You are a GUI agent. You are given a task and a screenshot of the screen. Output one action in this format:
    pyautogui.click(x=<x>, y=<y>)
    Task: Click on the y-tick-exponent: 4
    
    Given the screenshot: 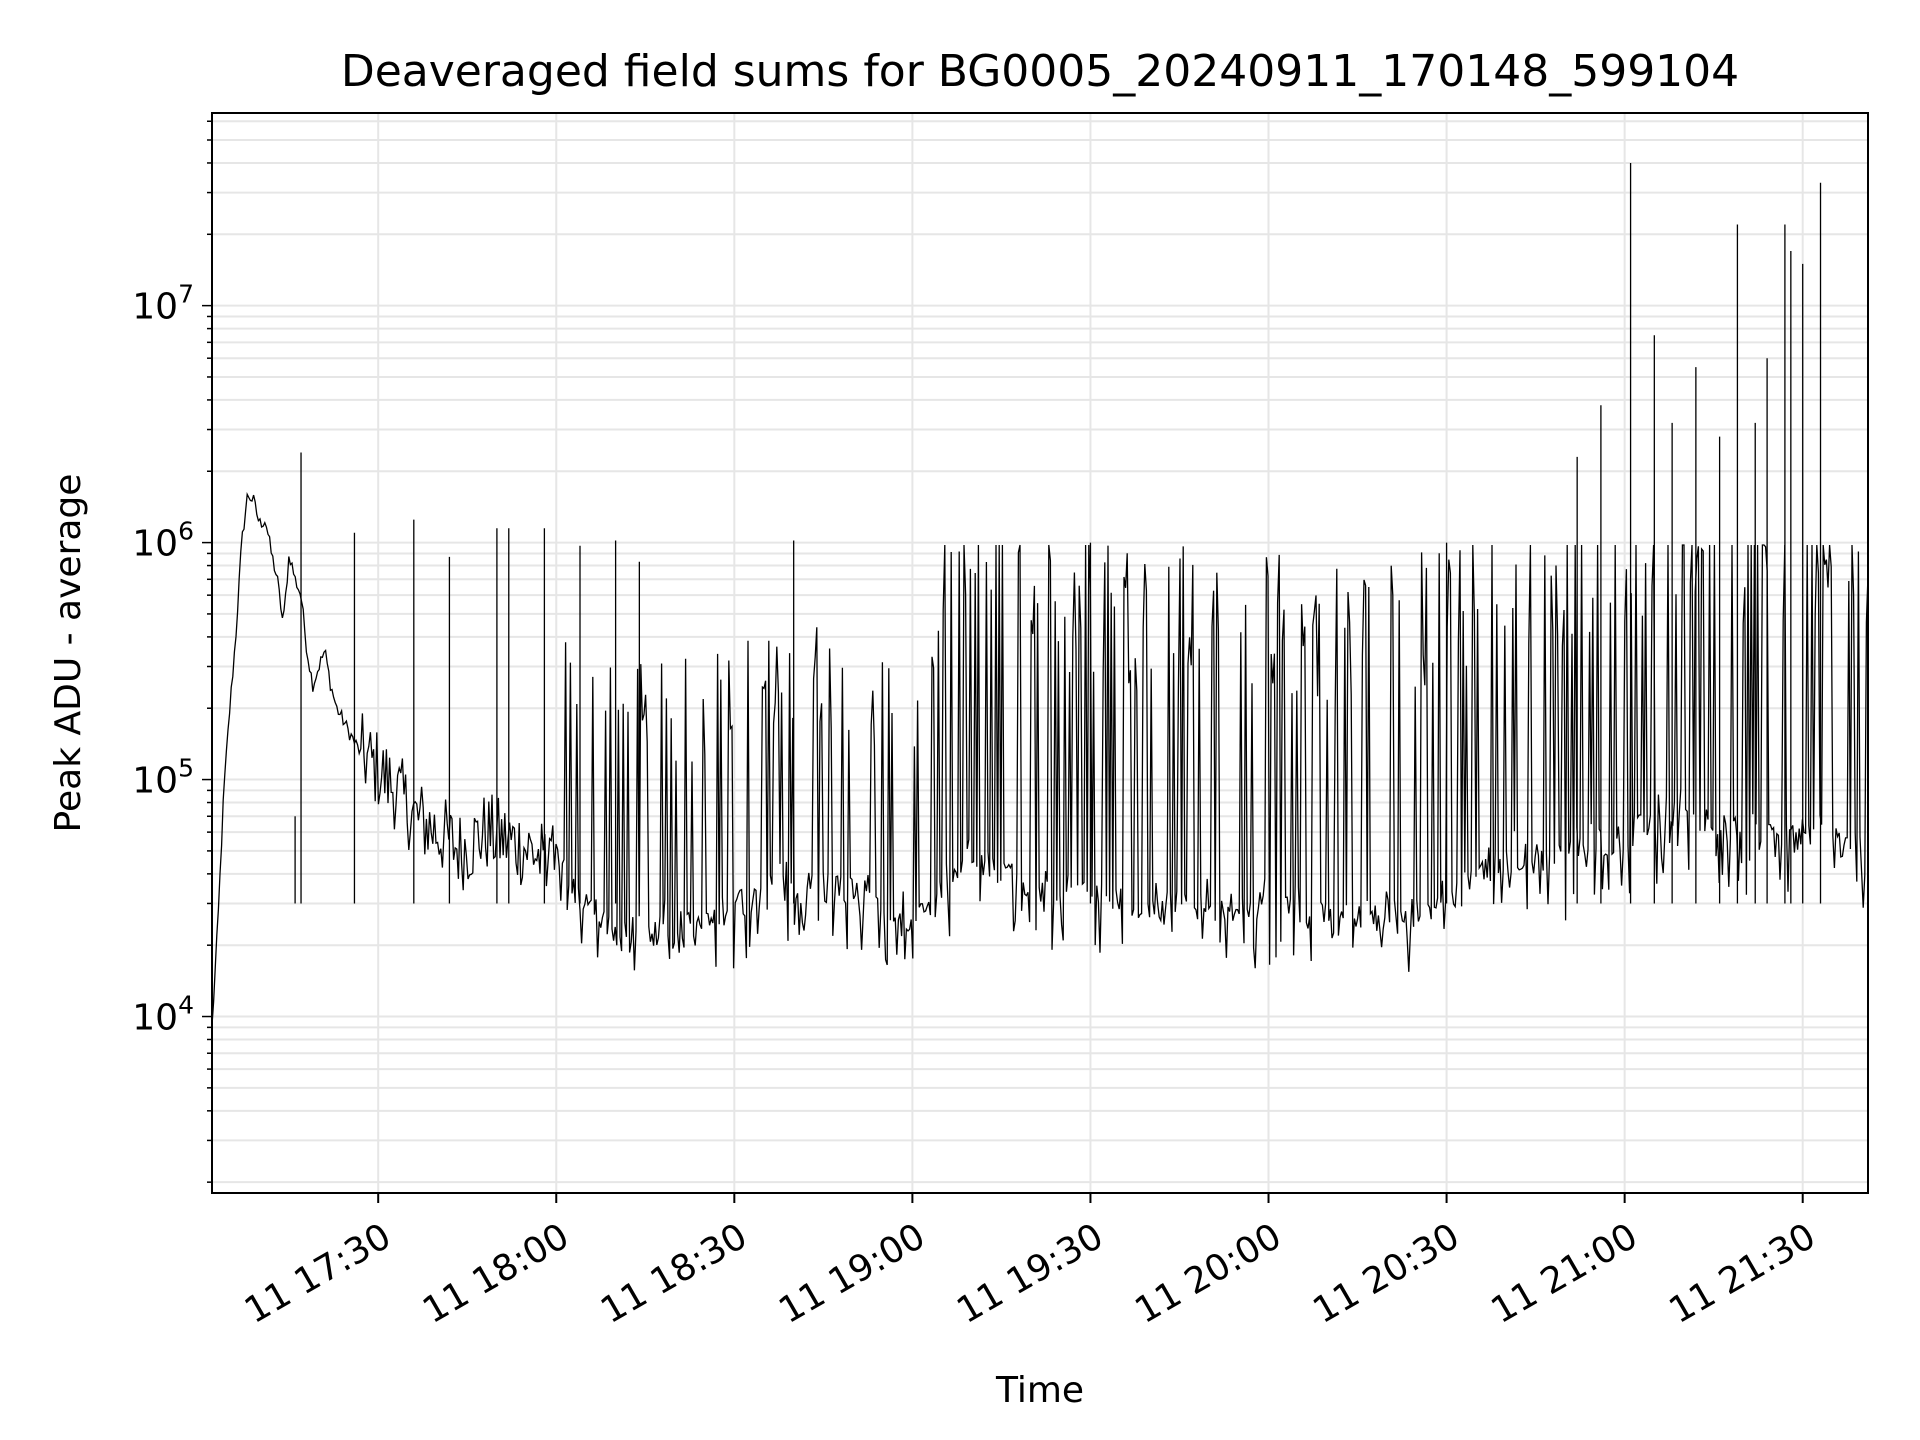 What is the action you would take?
    pyautogui.click(x=186, y=1005)
    